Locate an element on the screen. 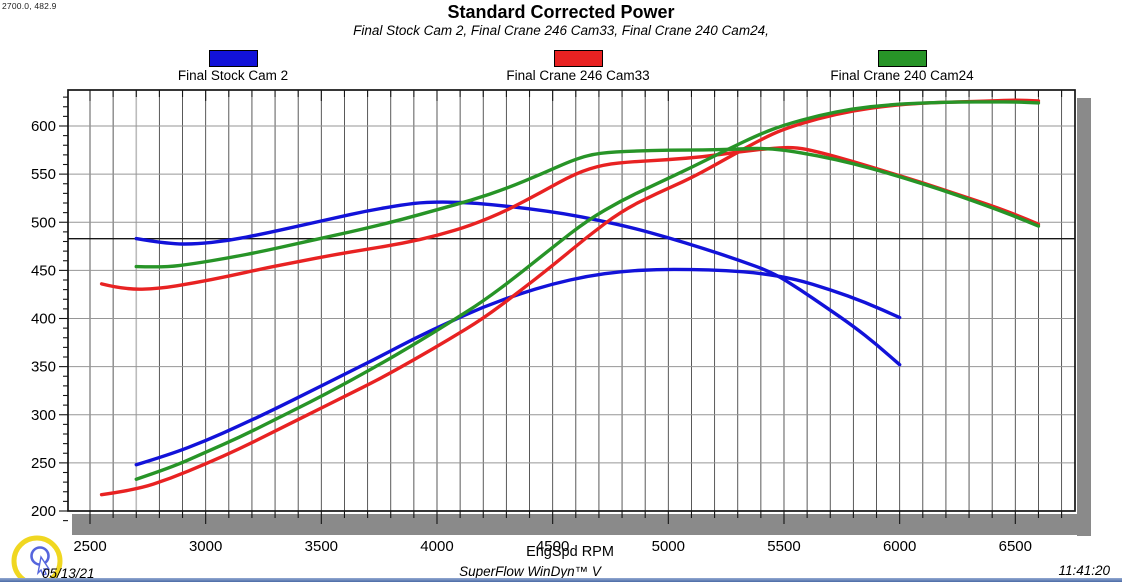 The image size is (1122, 582). footer-app-name: SuperFlow WinDyn™ V is located at coordinates (530, 571).